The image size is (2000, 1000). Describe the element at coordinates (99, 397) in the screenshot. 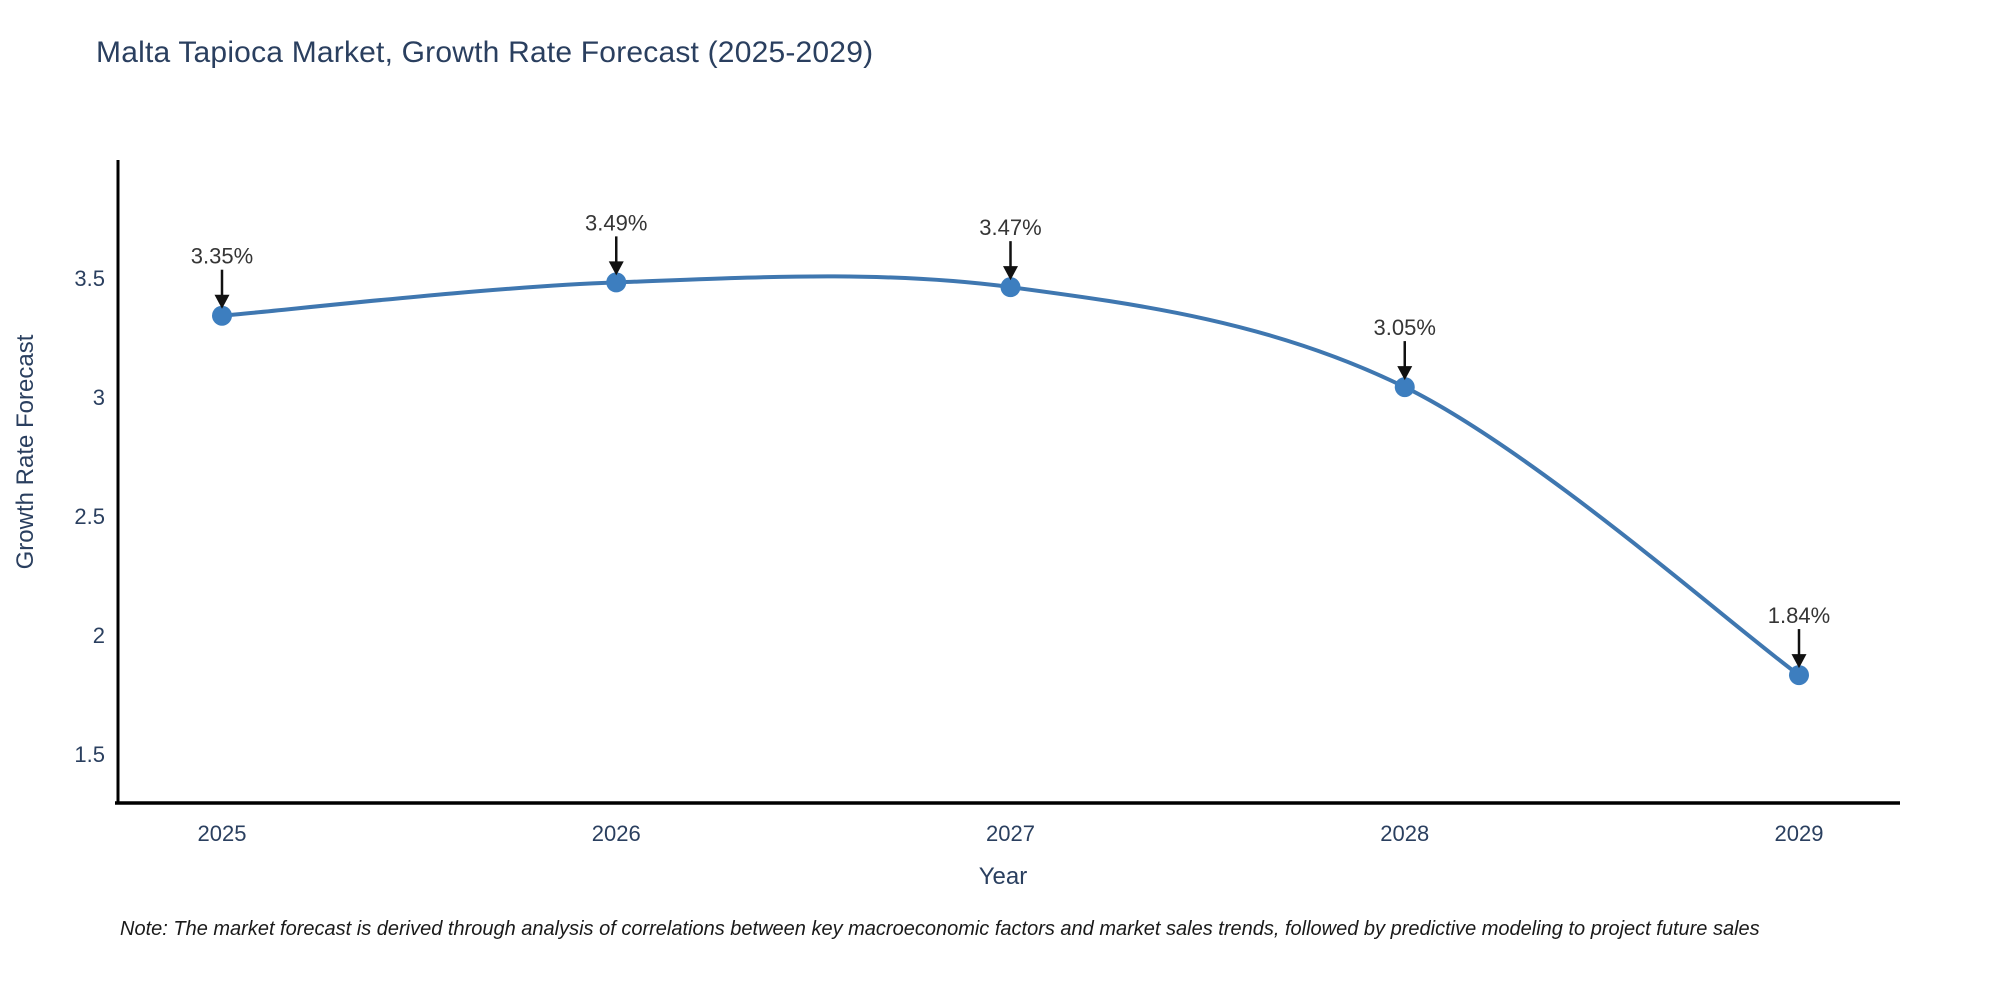

I see `y-tick-label: 3` at that location.